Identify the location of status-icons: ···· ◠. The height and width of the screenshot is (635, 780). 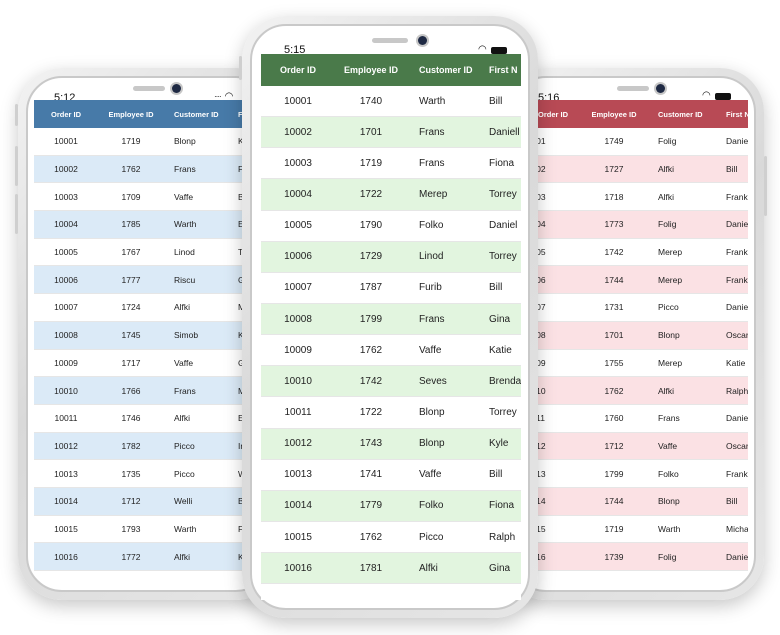
(224, 96).